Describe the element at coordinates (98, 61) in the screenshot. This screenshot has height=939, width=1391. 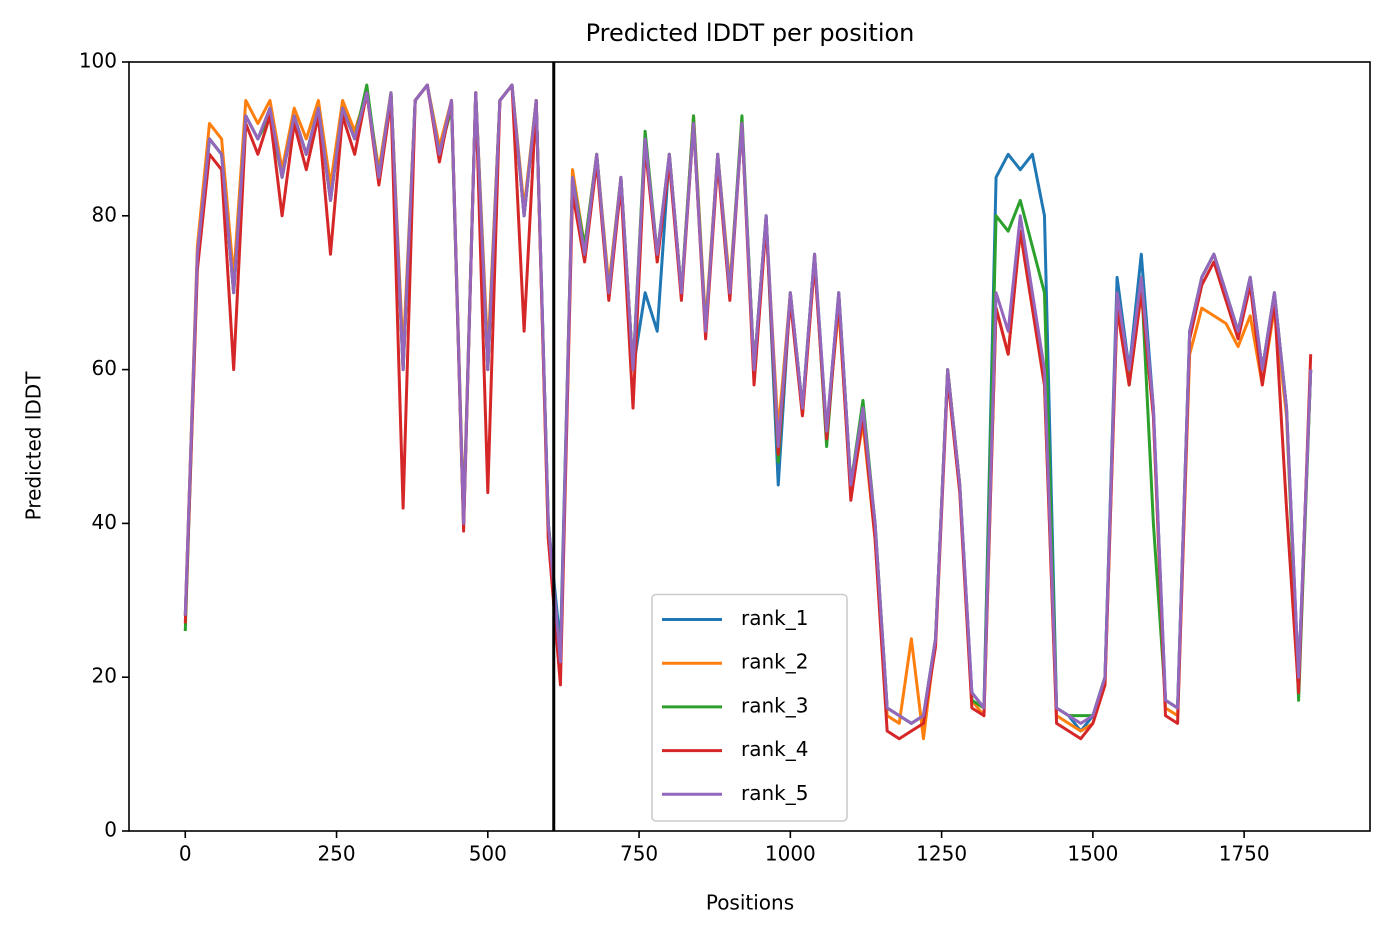
I see `y-tick-label: 100` at that location.